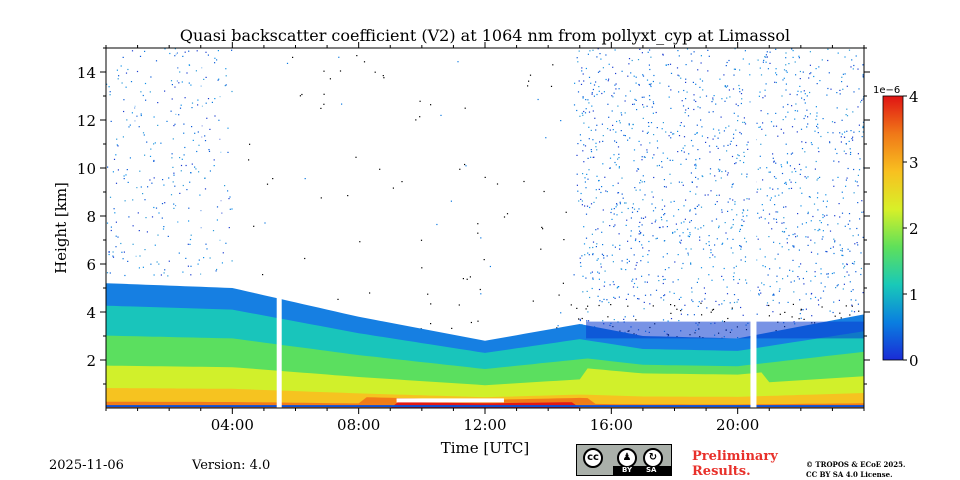  What do you see at coordinates (485, 405) in the screenshot?
I see `aerosol-band` at bounding box center [485, 405].